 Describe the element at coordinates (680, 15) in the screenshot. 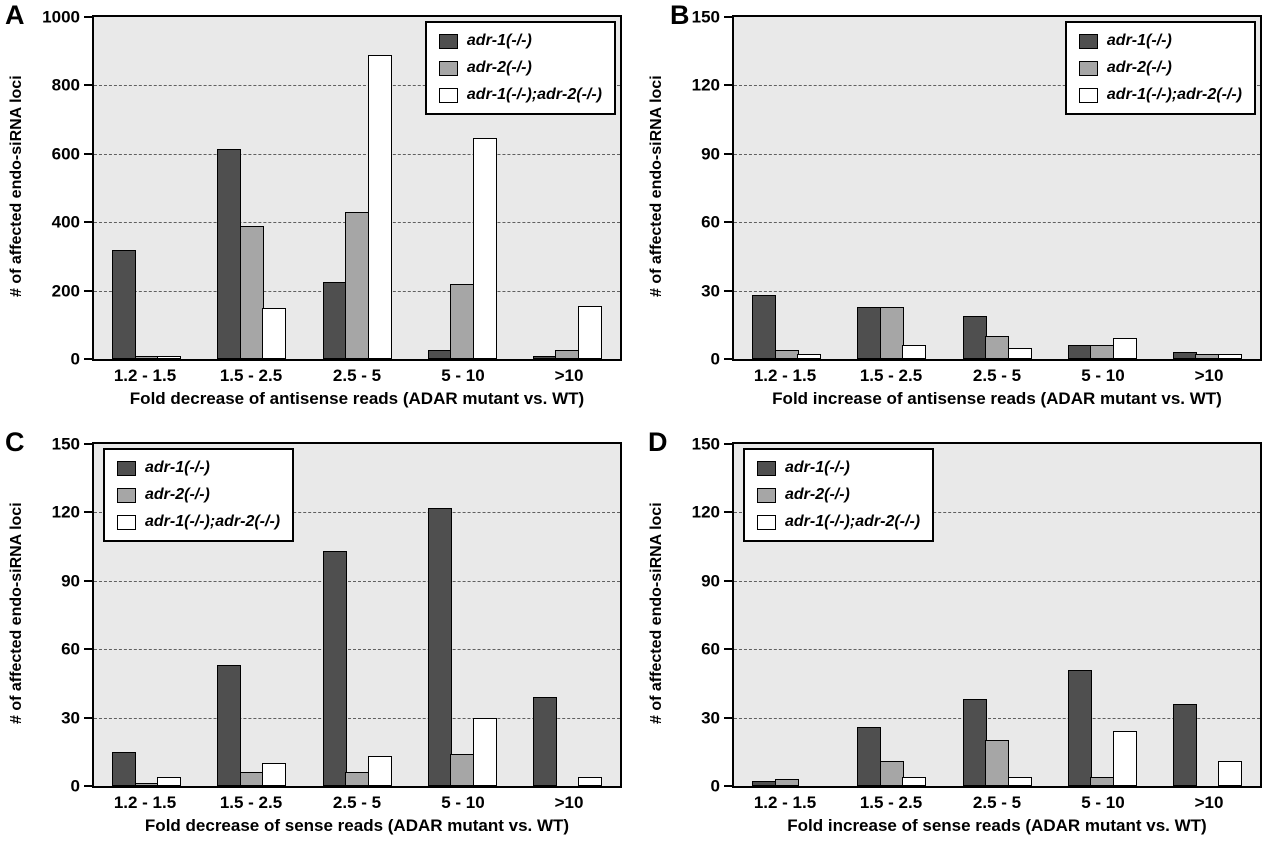

I see `panel-letter: B` at that location.